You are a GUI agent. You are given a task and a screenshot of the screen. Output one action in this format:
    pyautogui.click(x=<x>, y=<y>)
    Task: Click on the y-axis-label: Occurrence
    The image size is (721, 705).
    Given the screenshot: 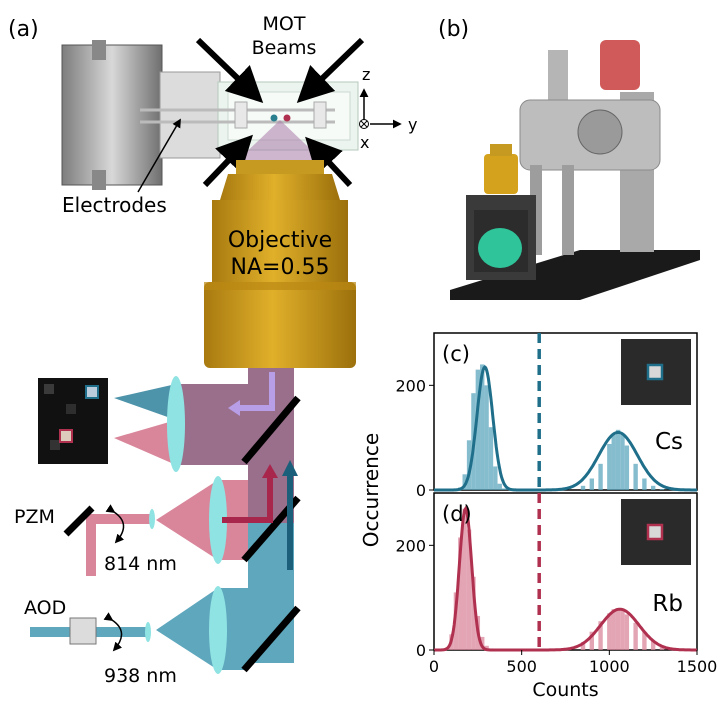 What is the action you would take?
    pyautogui.click(x=371, y=490)
    